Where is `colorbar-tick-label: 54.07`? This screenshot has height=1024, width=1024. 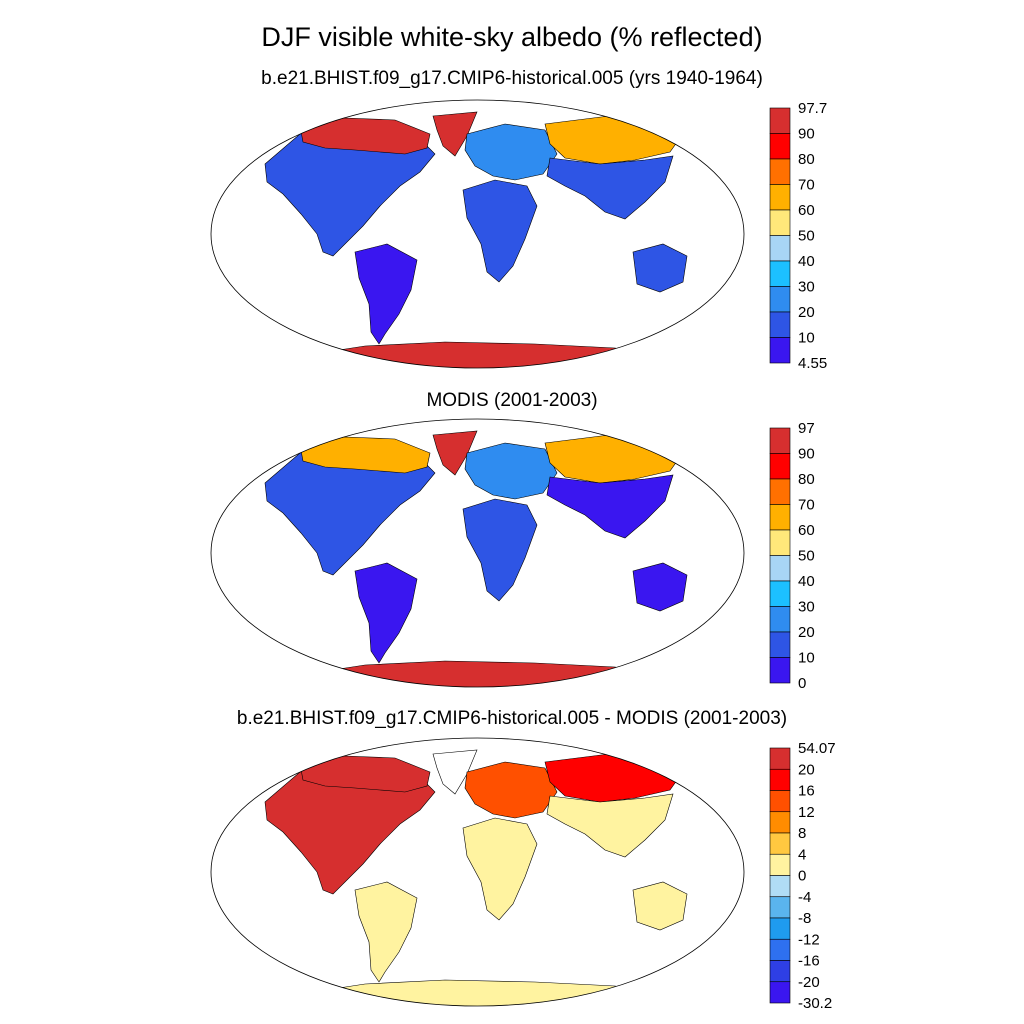 colorbar-tick-label: 54.07 is located at coordinates (817, 748).